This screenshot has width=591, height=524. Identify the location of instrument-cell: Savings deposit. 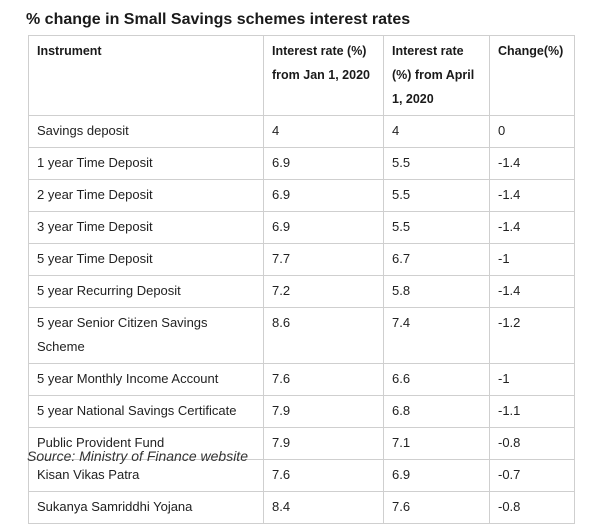
(146, 131).